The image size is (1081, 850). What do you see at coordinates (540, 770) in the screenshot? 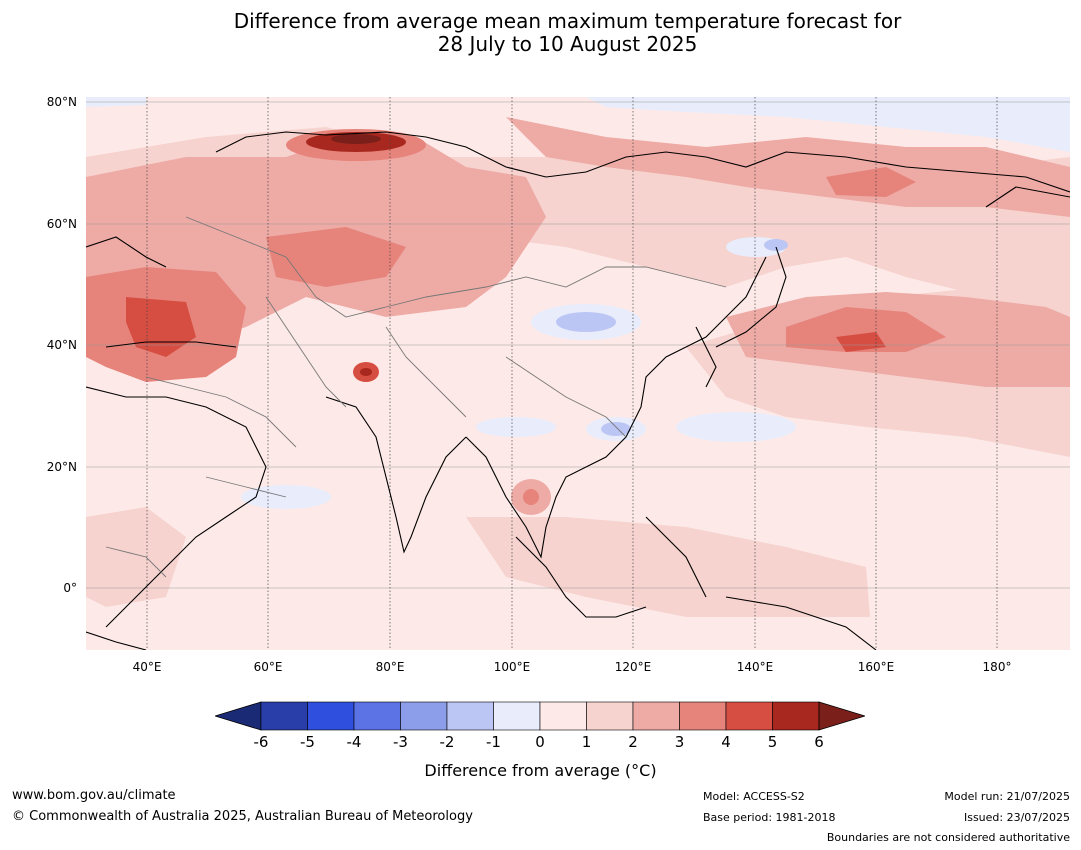
I see `colorbar-label: Difference from average (°C)` at bounding box center [540, 770].